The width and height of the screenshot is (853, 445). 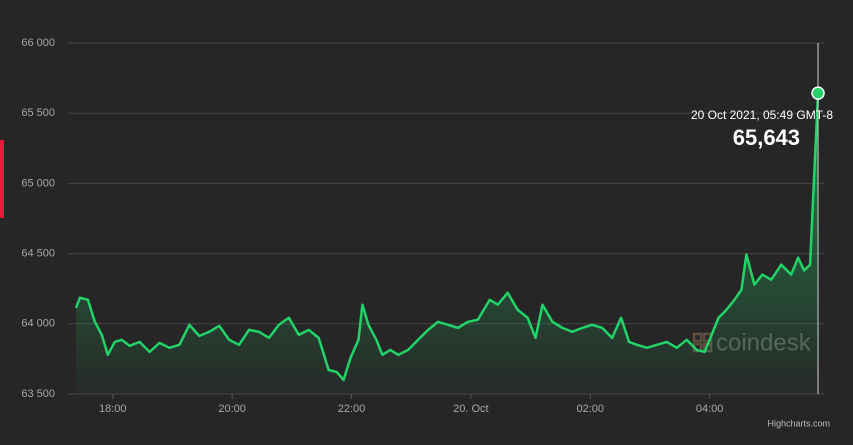 What do you see at coordinates (38, 183) in the screenshot?
I see `y-tick-label: 65 000` at bounding box center [38, 183].